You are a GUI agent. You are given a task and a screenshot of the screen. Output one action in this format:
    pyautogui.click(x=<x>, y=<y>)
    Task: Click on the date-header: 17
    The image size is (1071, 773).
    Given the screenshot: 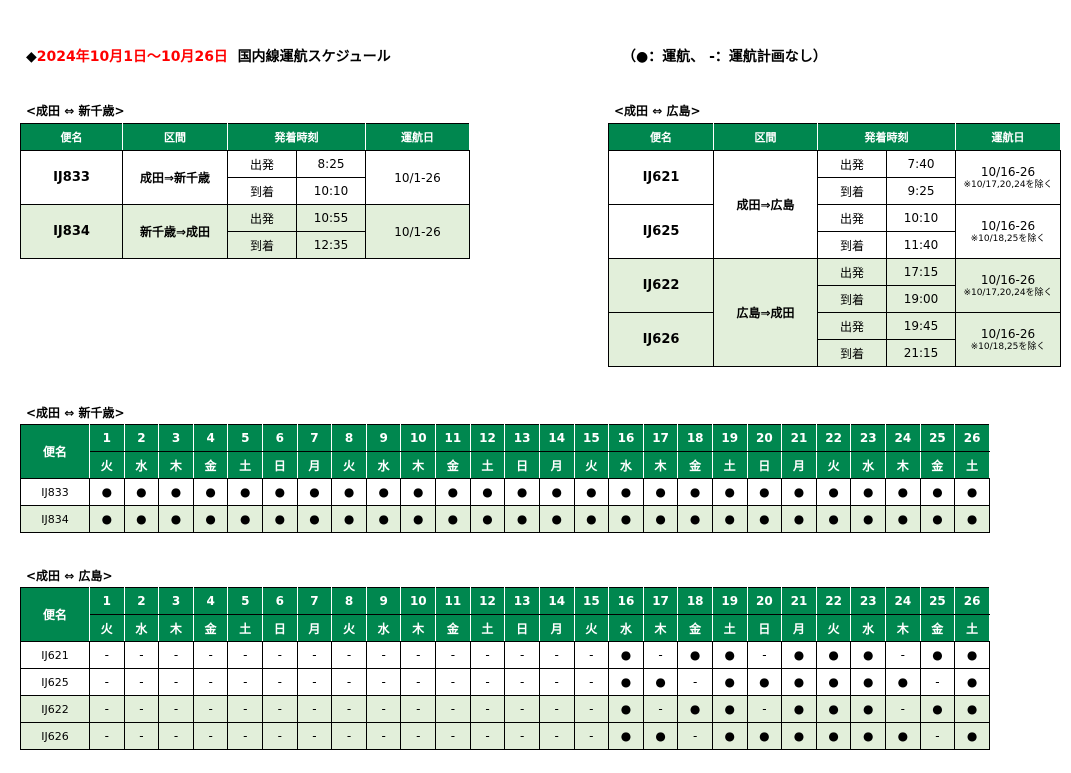 What is the action you would take?
    pyautogui.click(x=660, y=438)
    